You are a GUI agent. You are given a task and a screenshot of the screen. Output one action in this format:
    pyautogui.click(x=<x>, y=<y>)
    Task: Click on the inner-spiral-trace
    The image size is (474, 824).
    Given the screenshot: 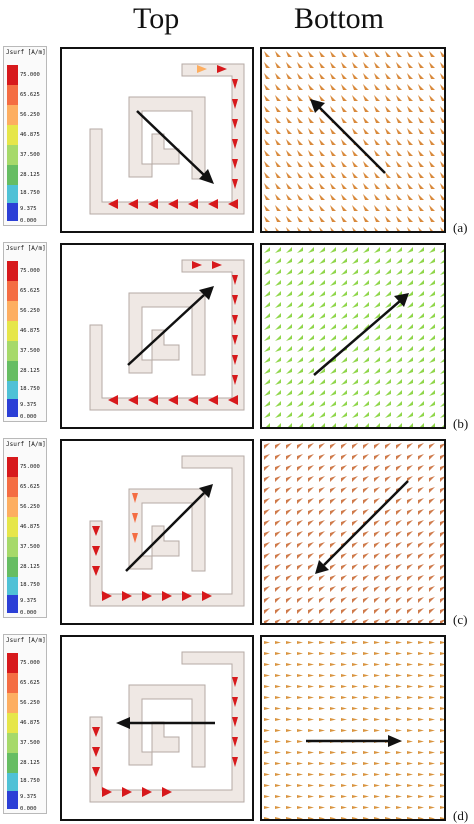 What is the action you would take?
    pyautogui.click(x=167, y=726)
    